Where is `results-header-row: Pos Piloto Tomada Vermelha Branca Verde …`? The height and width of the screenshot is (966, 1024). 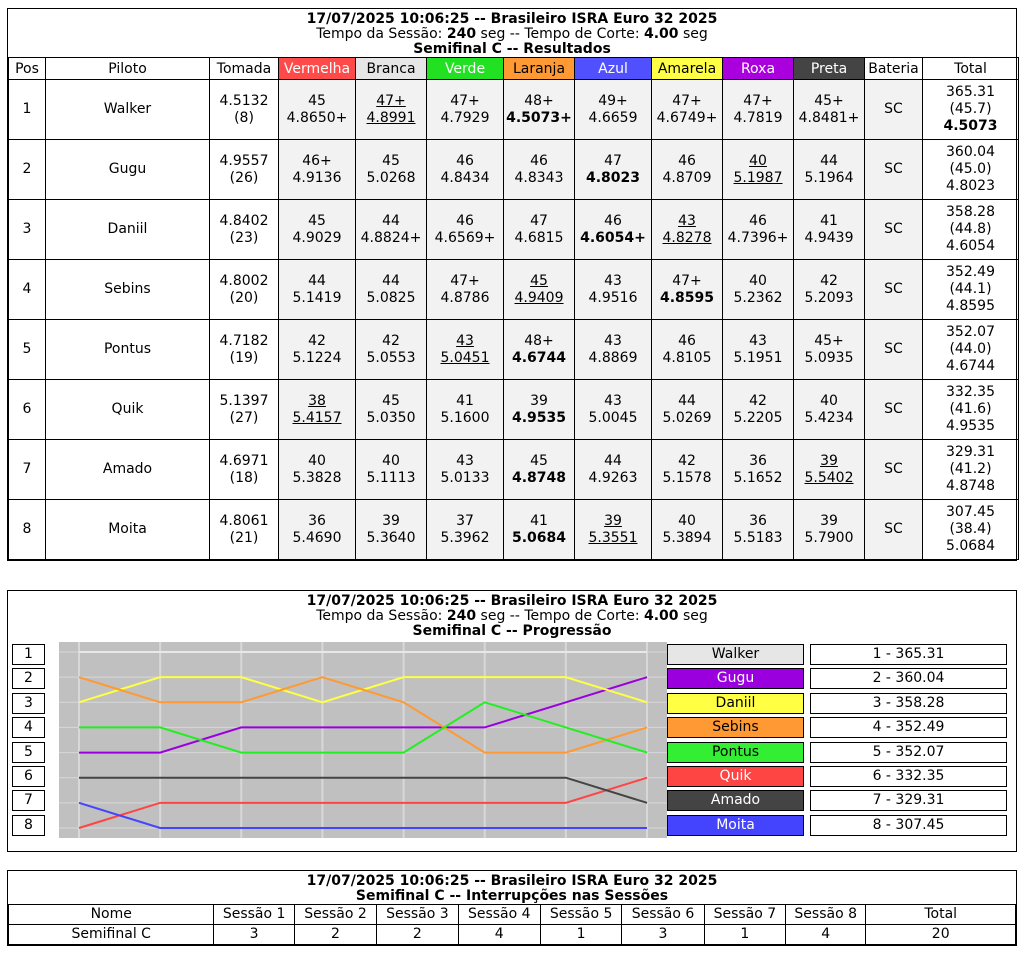 results-header-row: Pos Piloto Tomada Vermelha Branca Verde … is located at coordinates (513, 68).